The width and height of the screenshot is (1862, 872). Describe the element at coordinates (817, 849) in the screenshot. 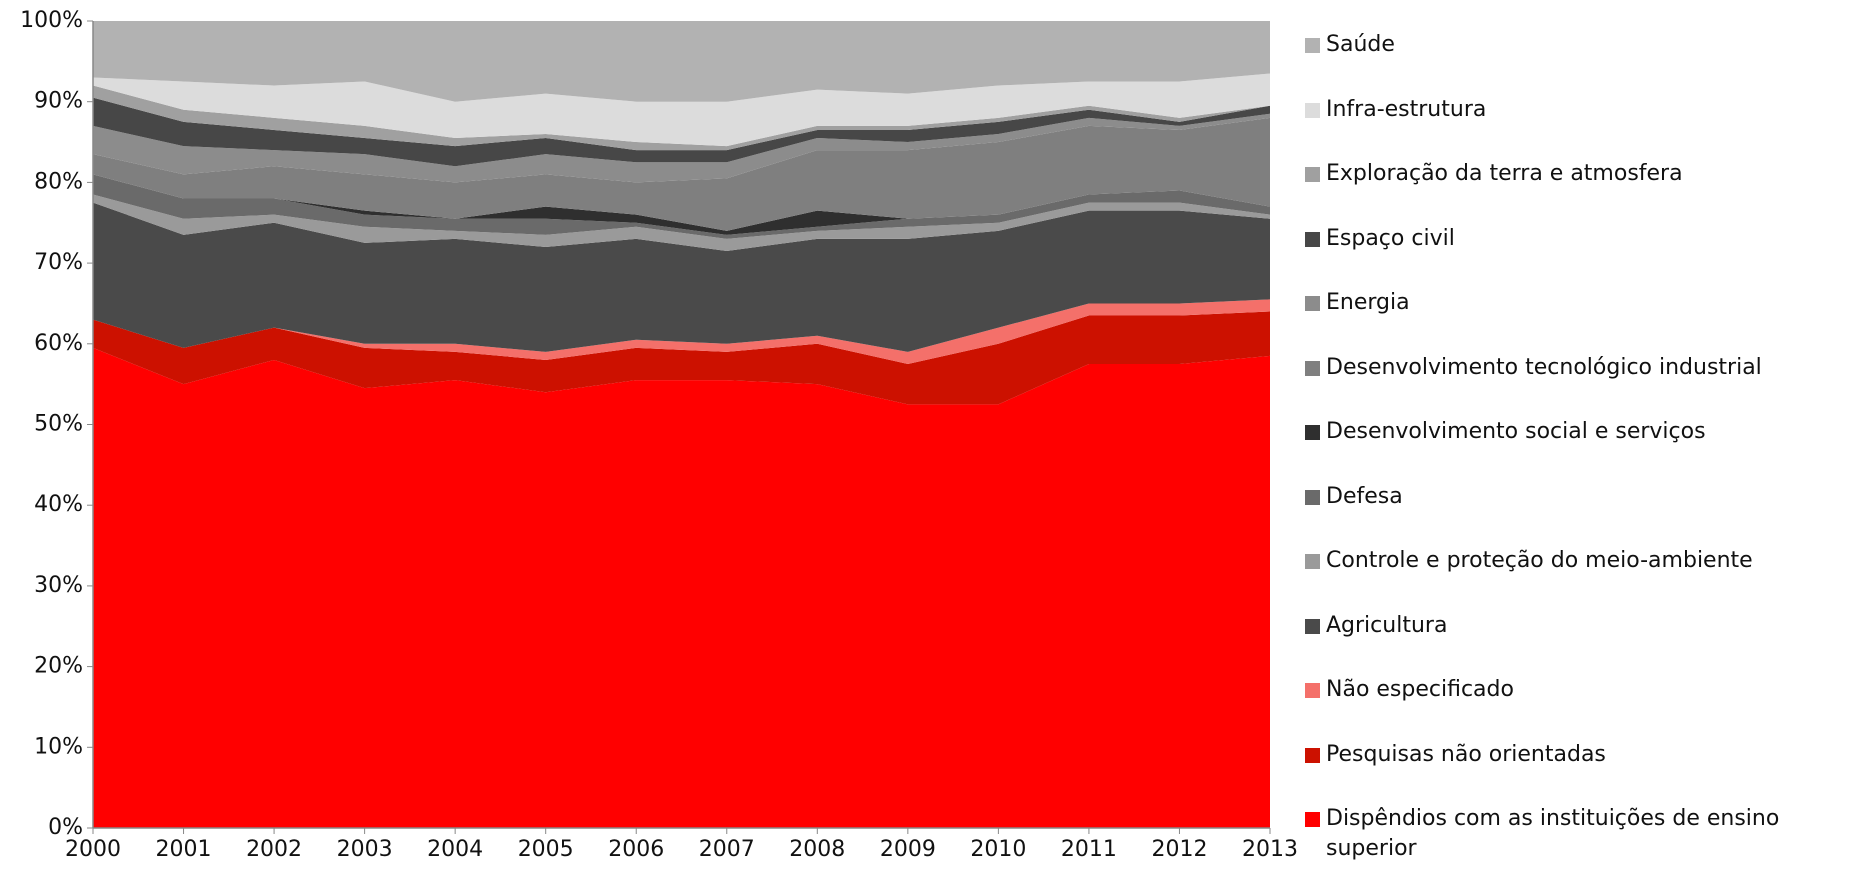

I see `x-tick-label: 2008` at that location.